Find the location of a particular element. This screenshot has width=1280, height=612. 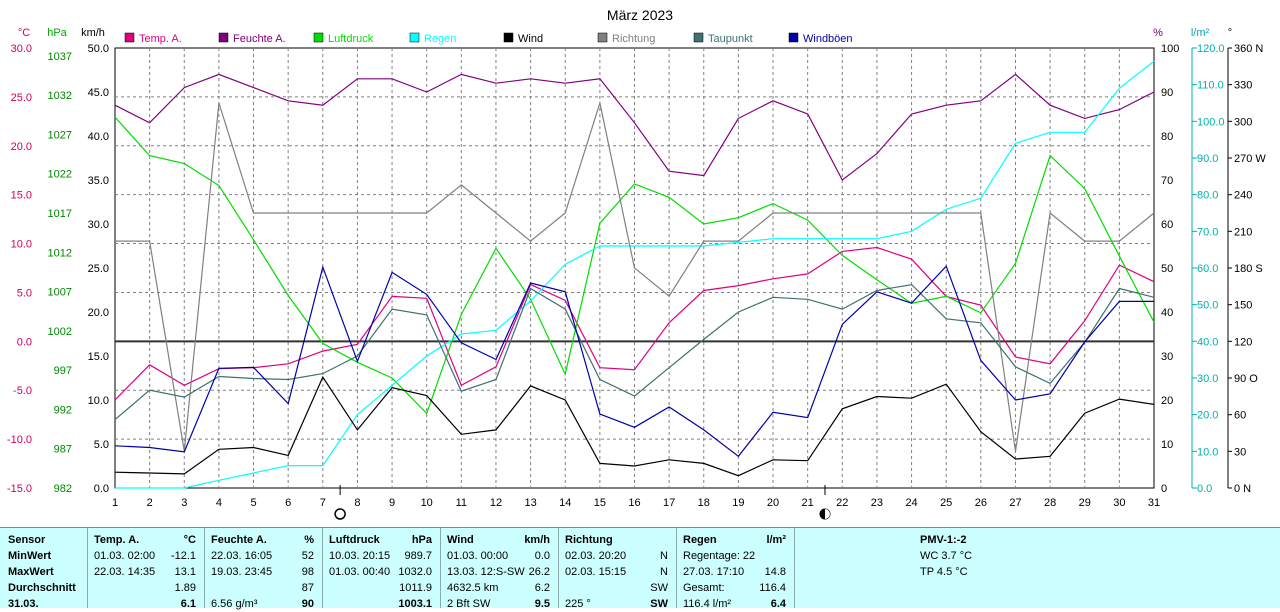

stats-cell-when: 01.03. 00:40 is located at coordinates (360, 572).